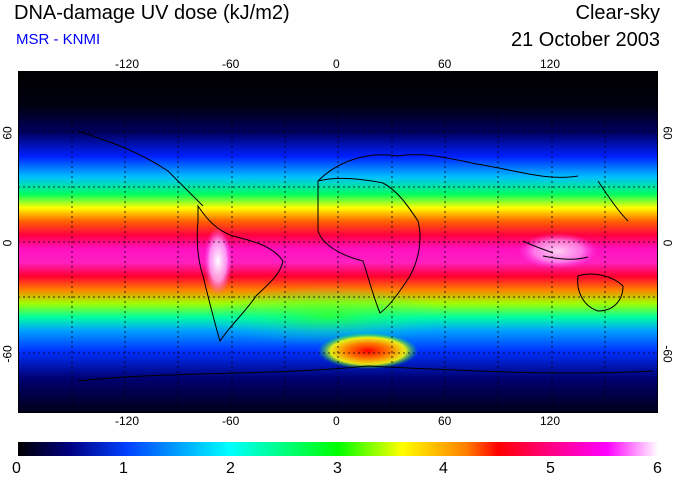  What do you see at coordinates (667, 133) in the screenshot?
I see `lat-tick-right: 60` at bounding box center [667, 133].